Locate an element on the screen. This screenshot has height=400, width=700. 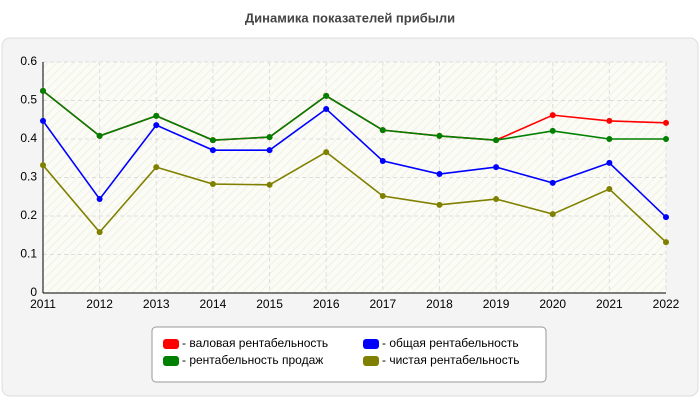
legend-label: - общая рентабельность is located at coordinates (450, 343).